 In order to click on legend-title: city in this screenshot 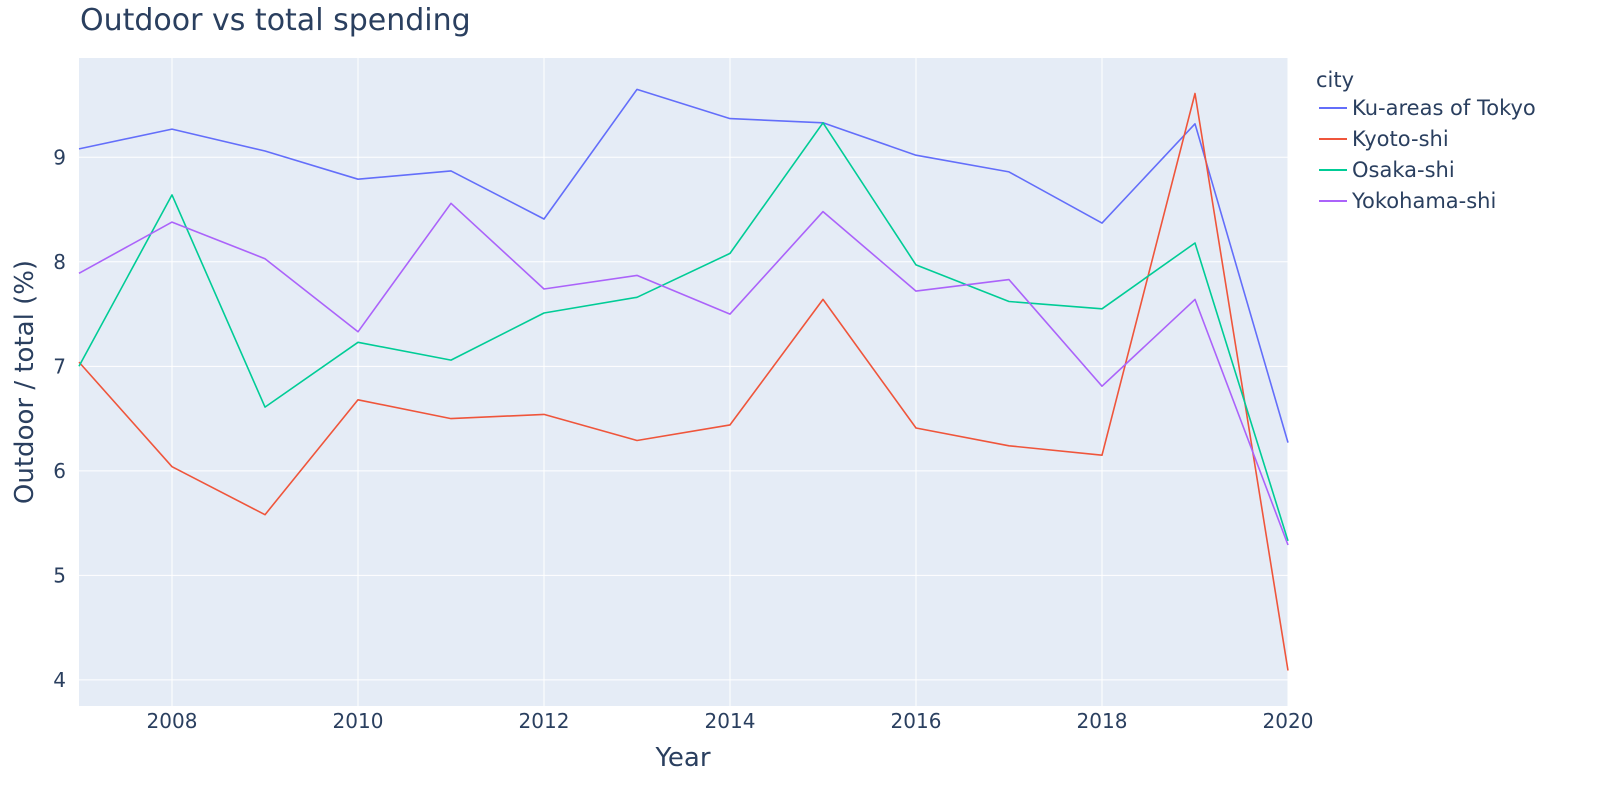, I will do `click(1335, 80)`.